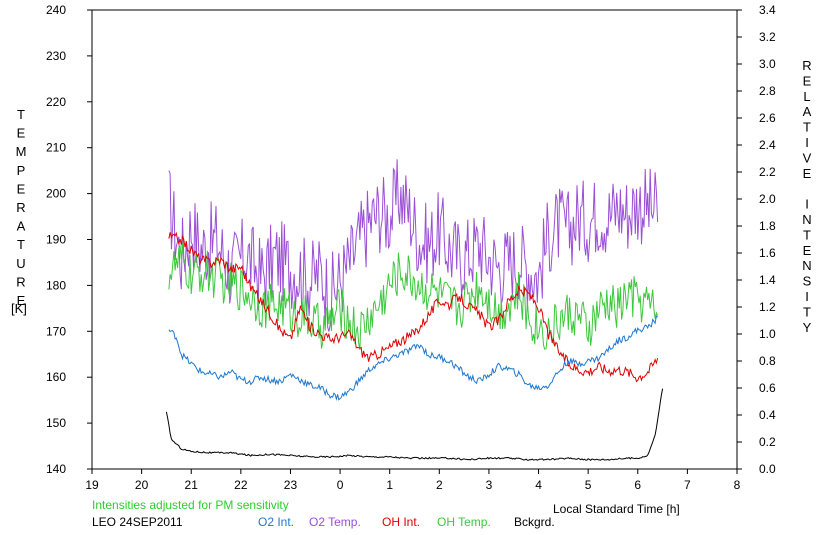  Describe the element at coordinates (56, 469) in the screenshot. I see `y-left-tick-label: 140` at that location.